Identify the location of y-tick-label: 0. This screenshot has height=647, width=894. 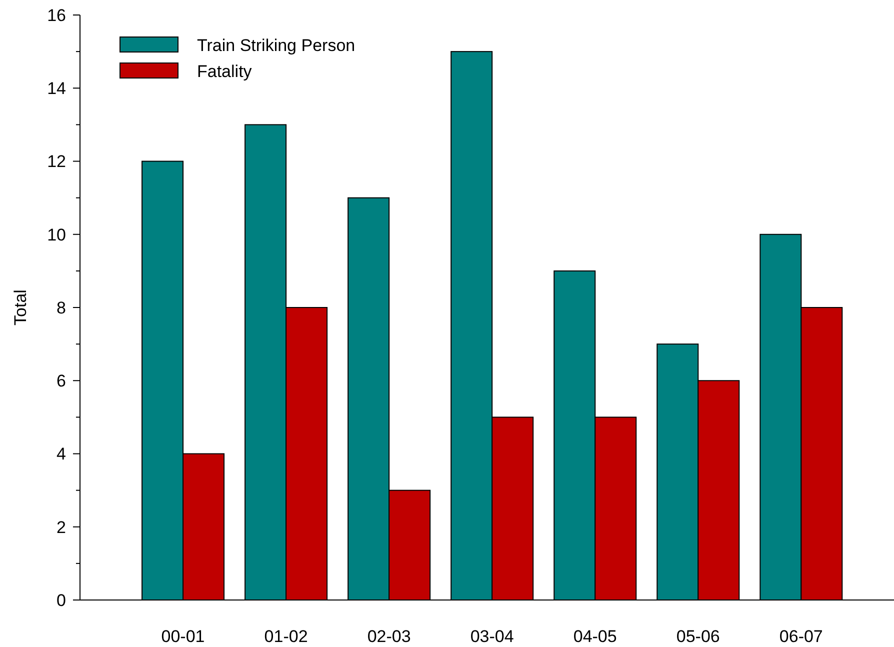
(61, 600).